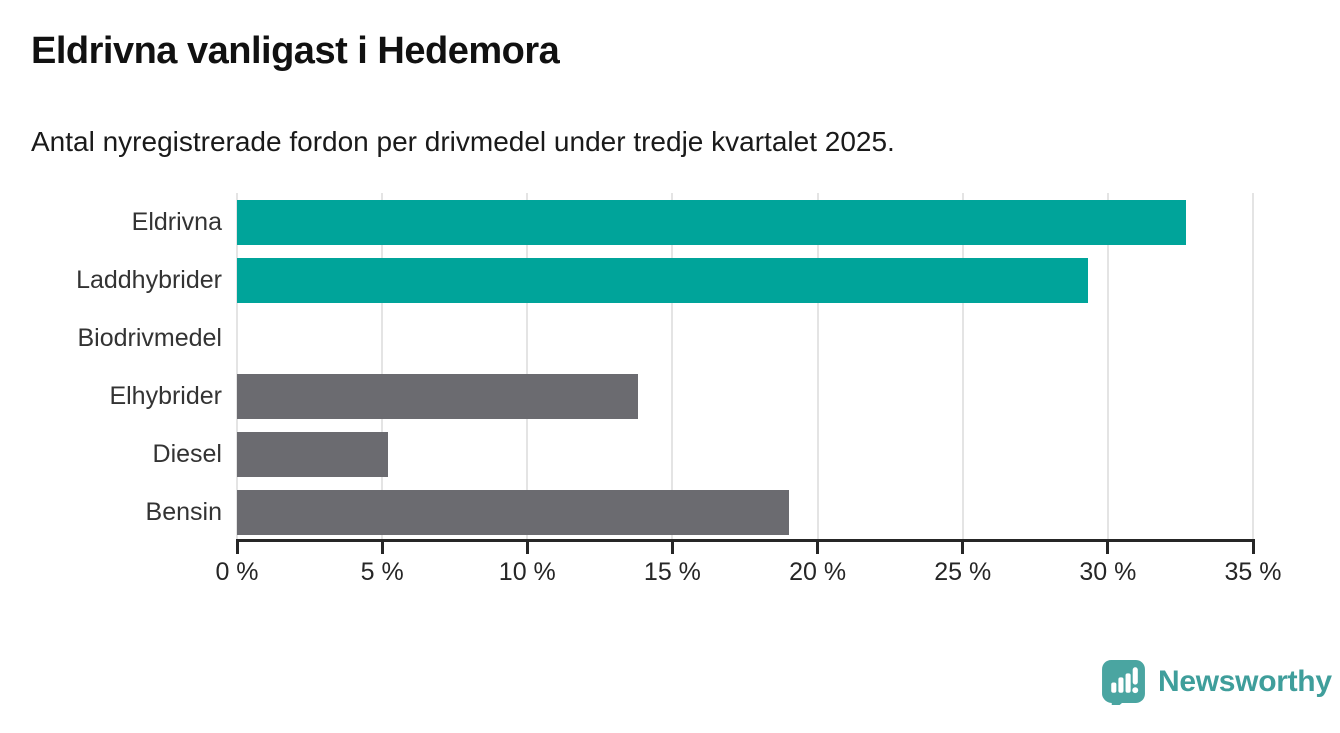 Image resolution: width=1340 pixels, height=733 pixels. What do you see at coordinates (672, 572) in the screenshot?
I see `x-axis-tick-label: 15 %` at bounding box center [672, 572].